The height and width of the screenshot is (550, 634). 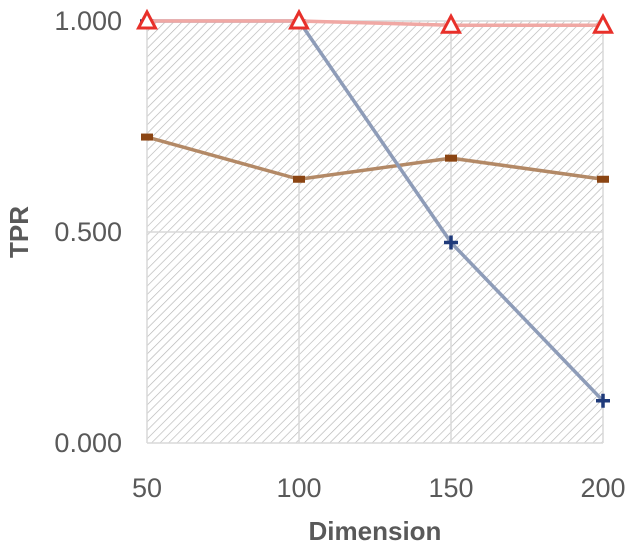 I want to click on y-axis-ticks: 0.000 0.500 1.000, so click(x=88, y=232).